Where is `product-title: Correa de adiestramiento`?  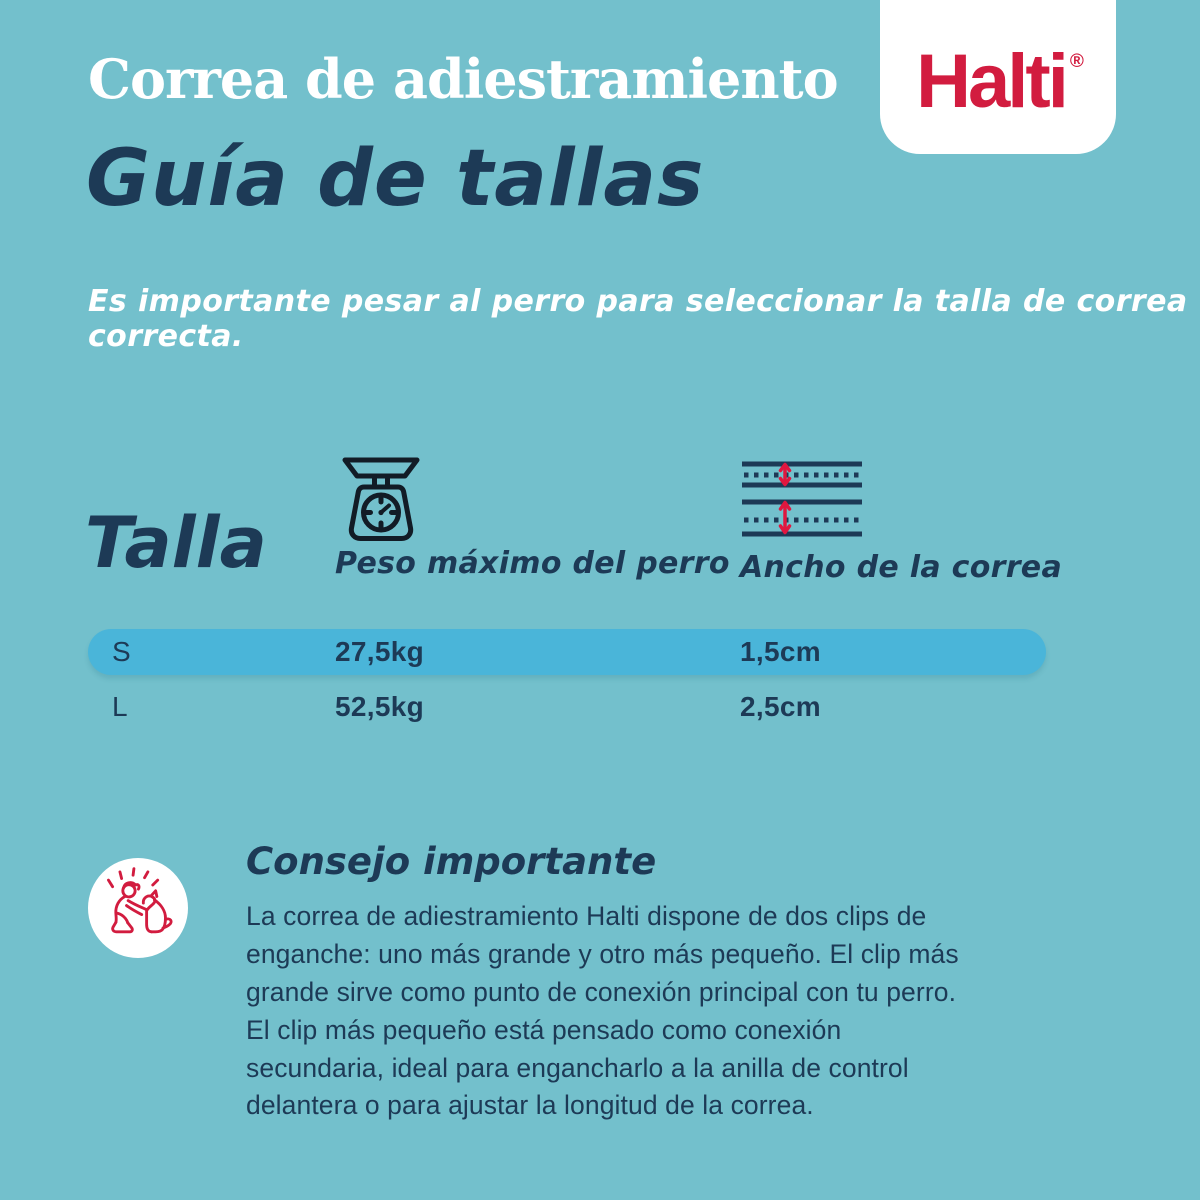
product-title: Correa de adiestramiento is located at coordinates (463, 79).